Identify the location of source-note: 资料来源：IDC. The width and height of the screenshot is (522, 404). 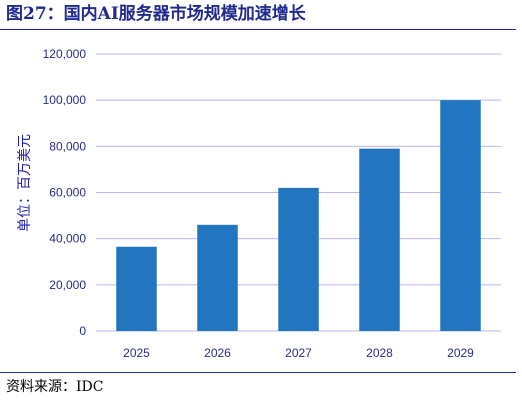
(55, 387).